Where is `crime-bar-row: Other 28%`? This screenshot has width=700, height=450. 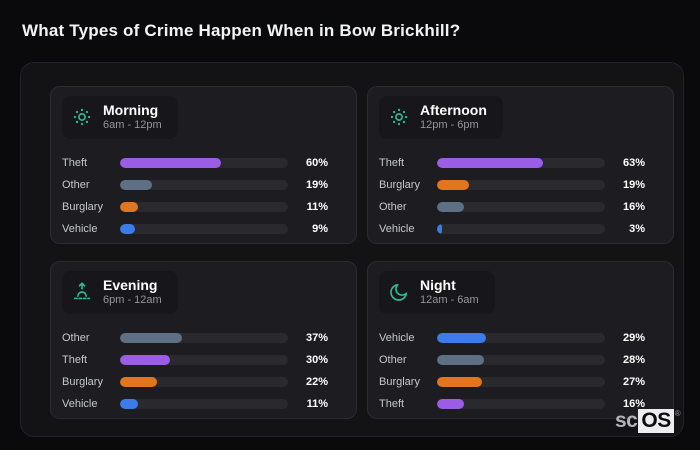 crime-bar-row: Other 28% is located at coordinates (512, 360).